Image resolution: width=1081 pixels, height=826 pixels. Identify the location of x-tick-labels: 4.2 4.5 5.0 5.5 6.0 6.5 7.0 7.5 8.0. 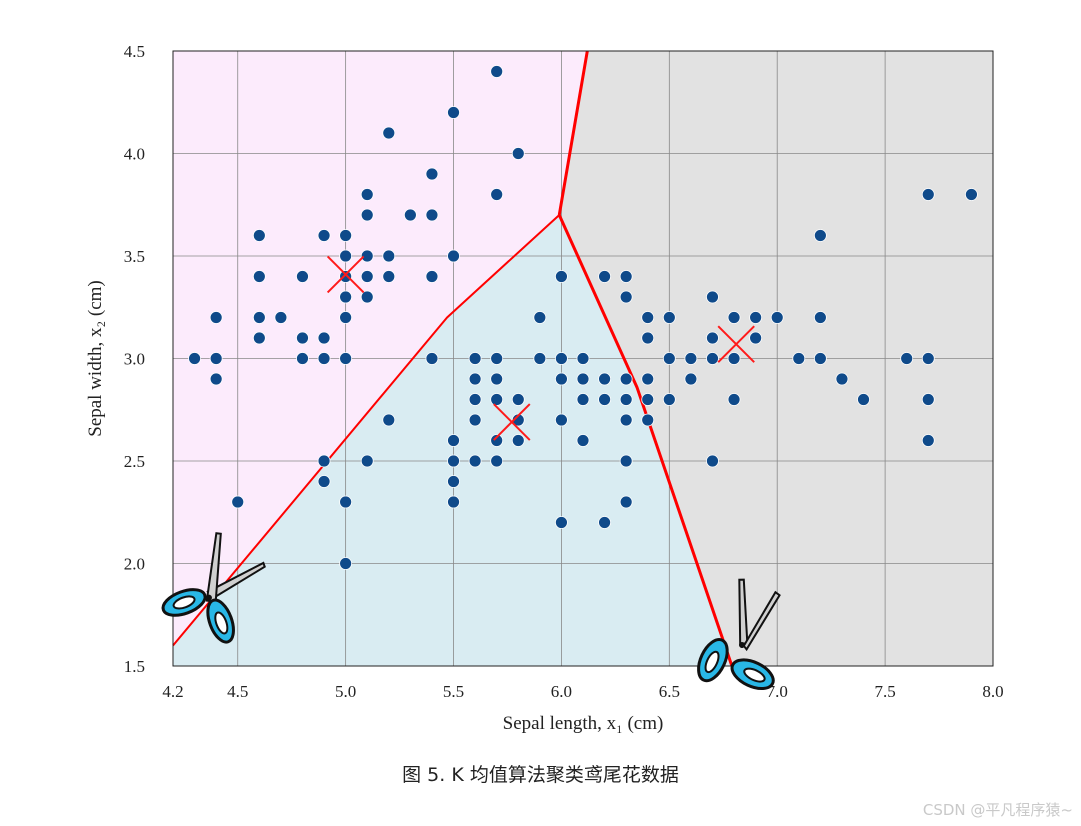
(582, 691).